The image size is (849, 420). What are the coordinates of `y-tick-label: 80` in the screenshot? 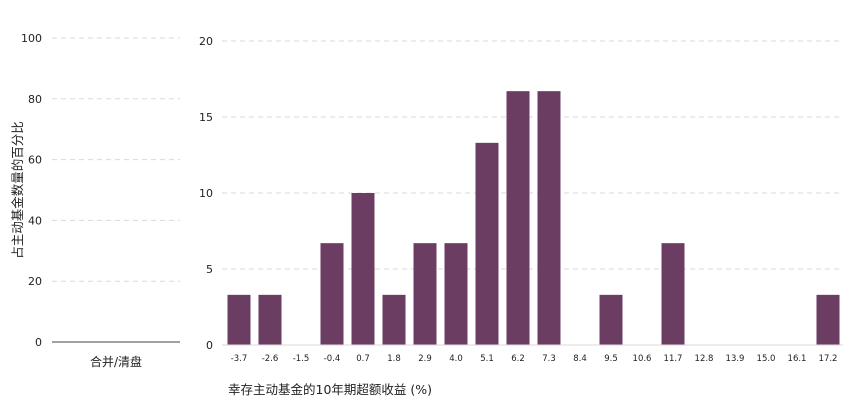 It's located at (35, 99).